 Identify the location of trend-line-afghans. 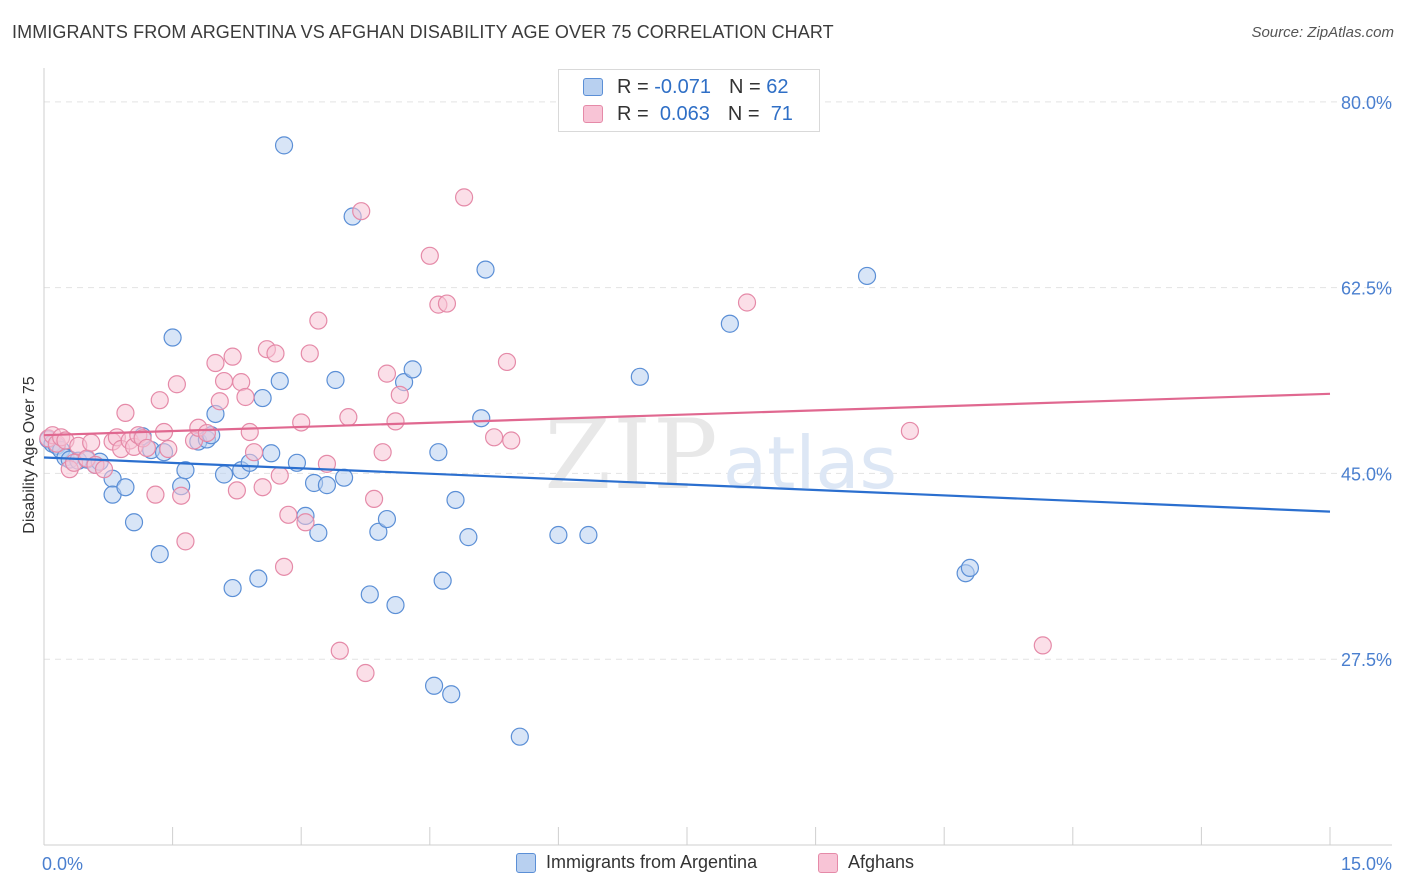
(687, 414).